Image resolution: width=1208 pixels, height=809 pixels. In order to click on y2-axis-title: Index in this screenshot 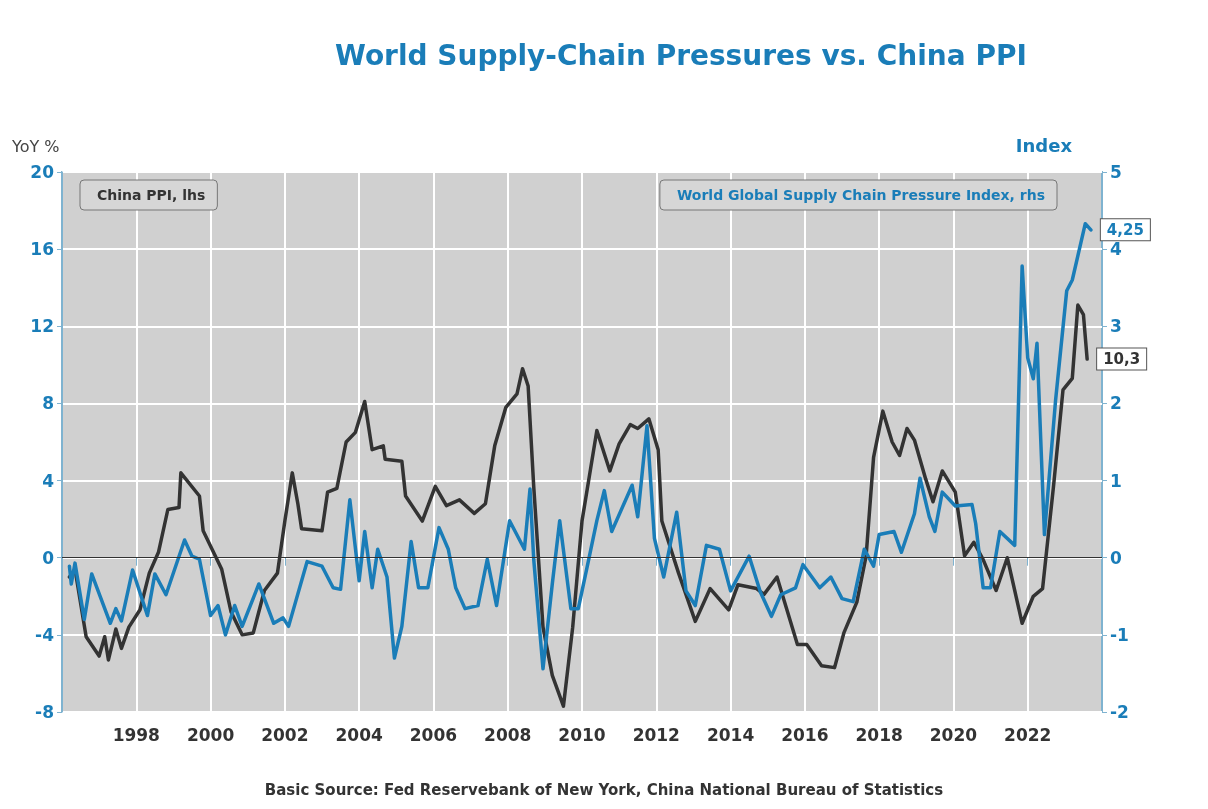, I will do `click(1044, 145)`.